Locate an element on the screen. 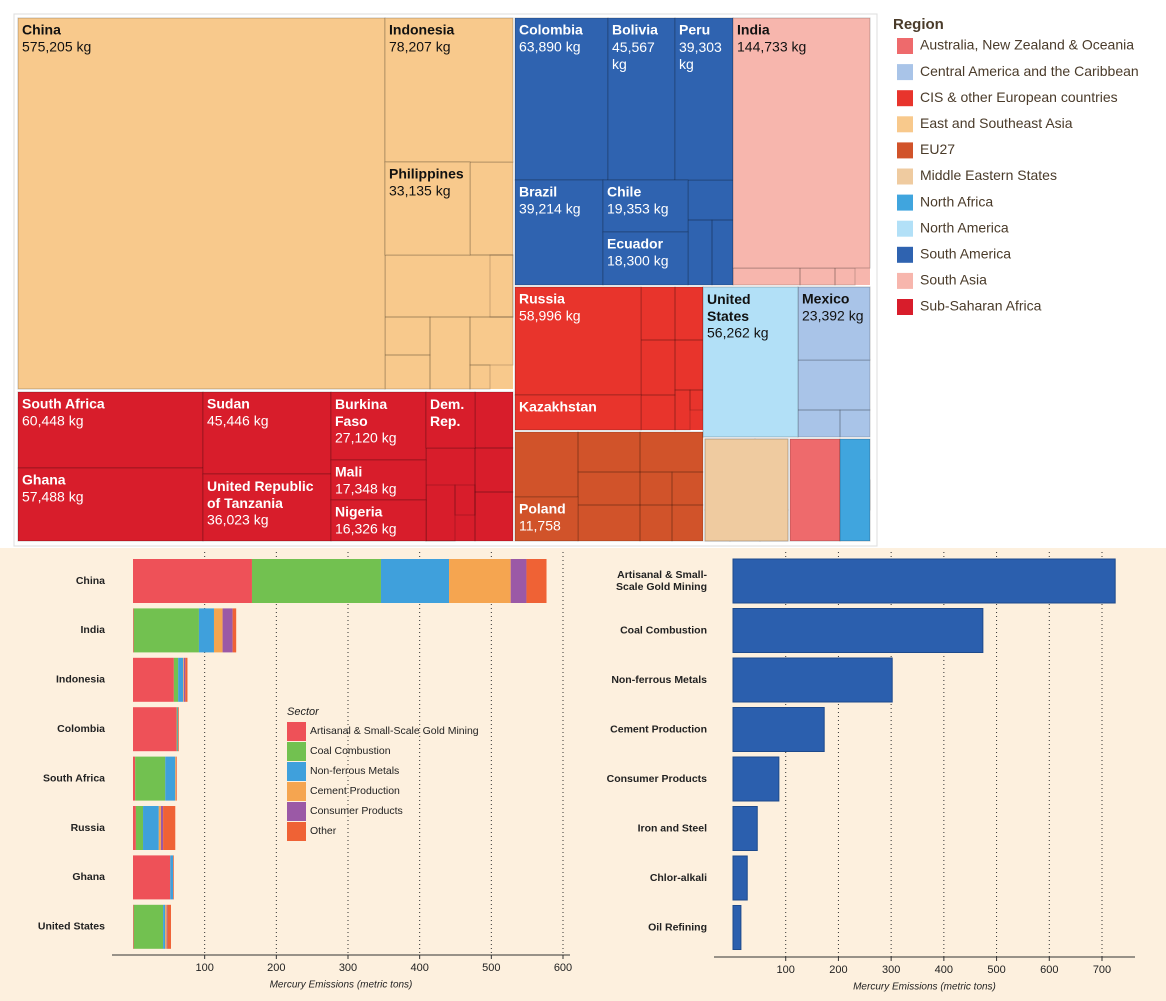 The width and height of the screenshot is (1166, 1001). legend-label: Sub-Saharan Africa is located at coordinates (981, 306).